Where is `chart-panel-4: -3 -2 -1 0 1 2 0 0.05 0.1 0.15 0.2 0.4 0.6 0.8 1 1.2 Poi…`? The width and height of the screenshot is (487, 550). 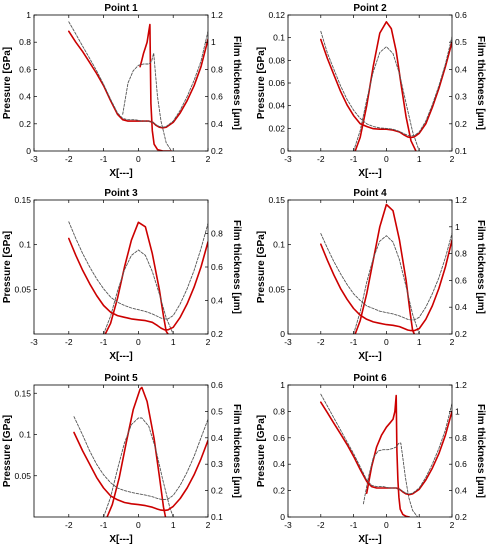
chart-panel-4: -3 -2 -1 0 1 2 0 0.05 0.1 0.15 0.2 0.4 0.6 0.8 1 1.2 Poi… is located at coordinates (371, 275).